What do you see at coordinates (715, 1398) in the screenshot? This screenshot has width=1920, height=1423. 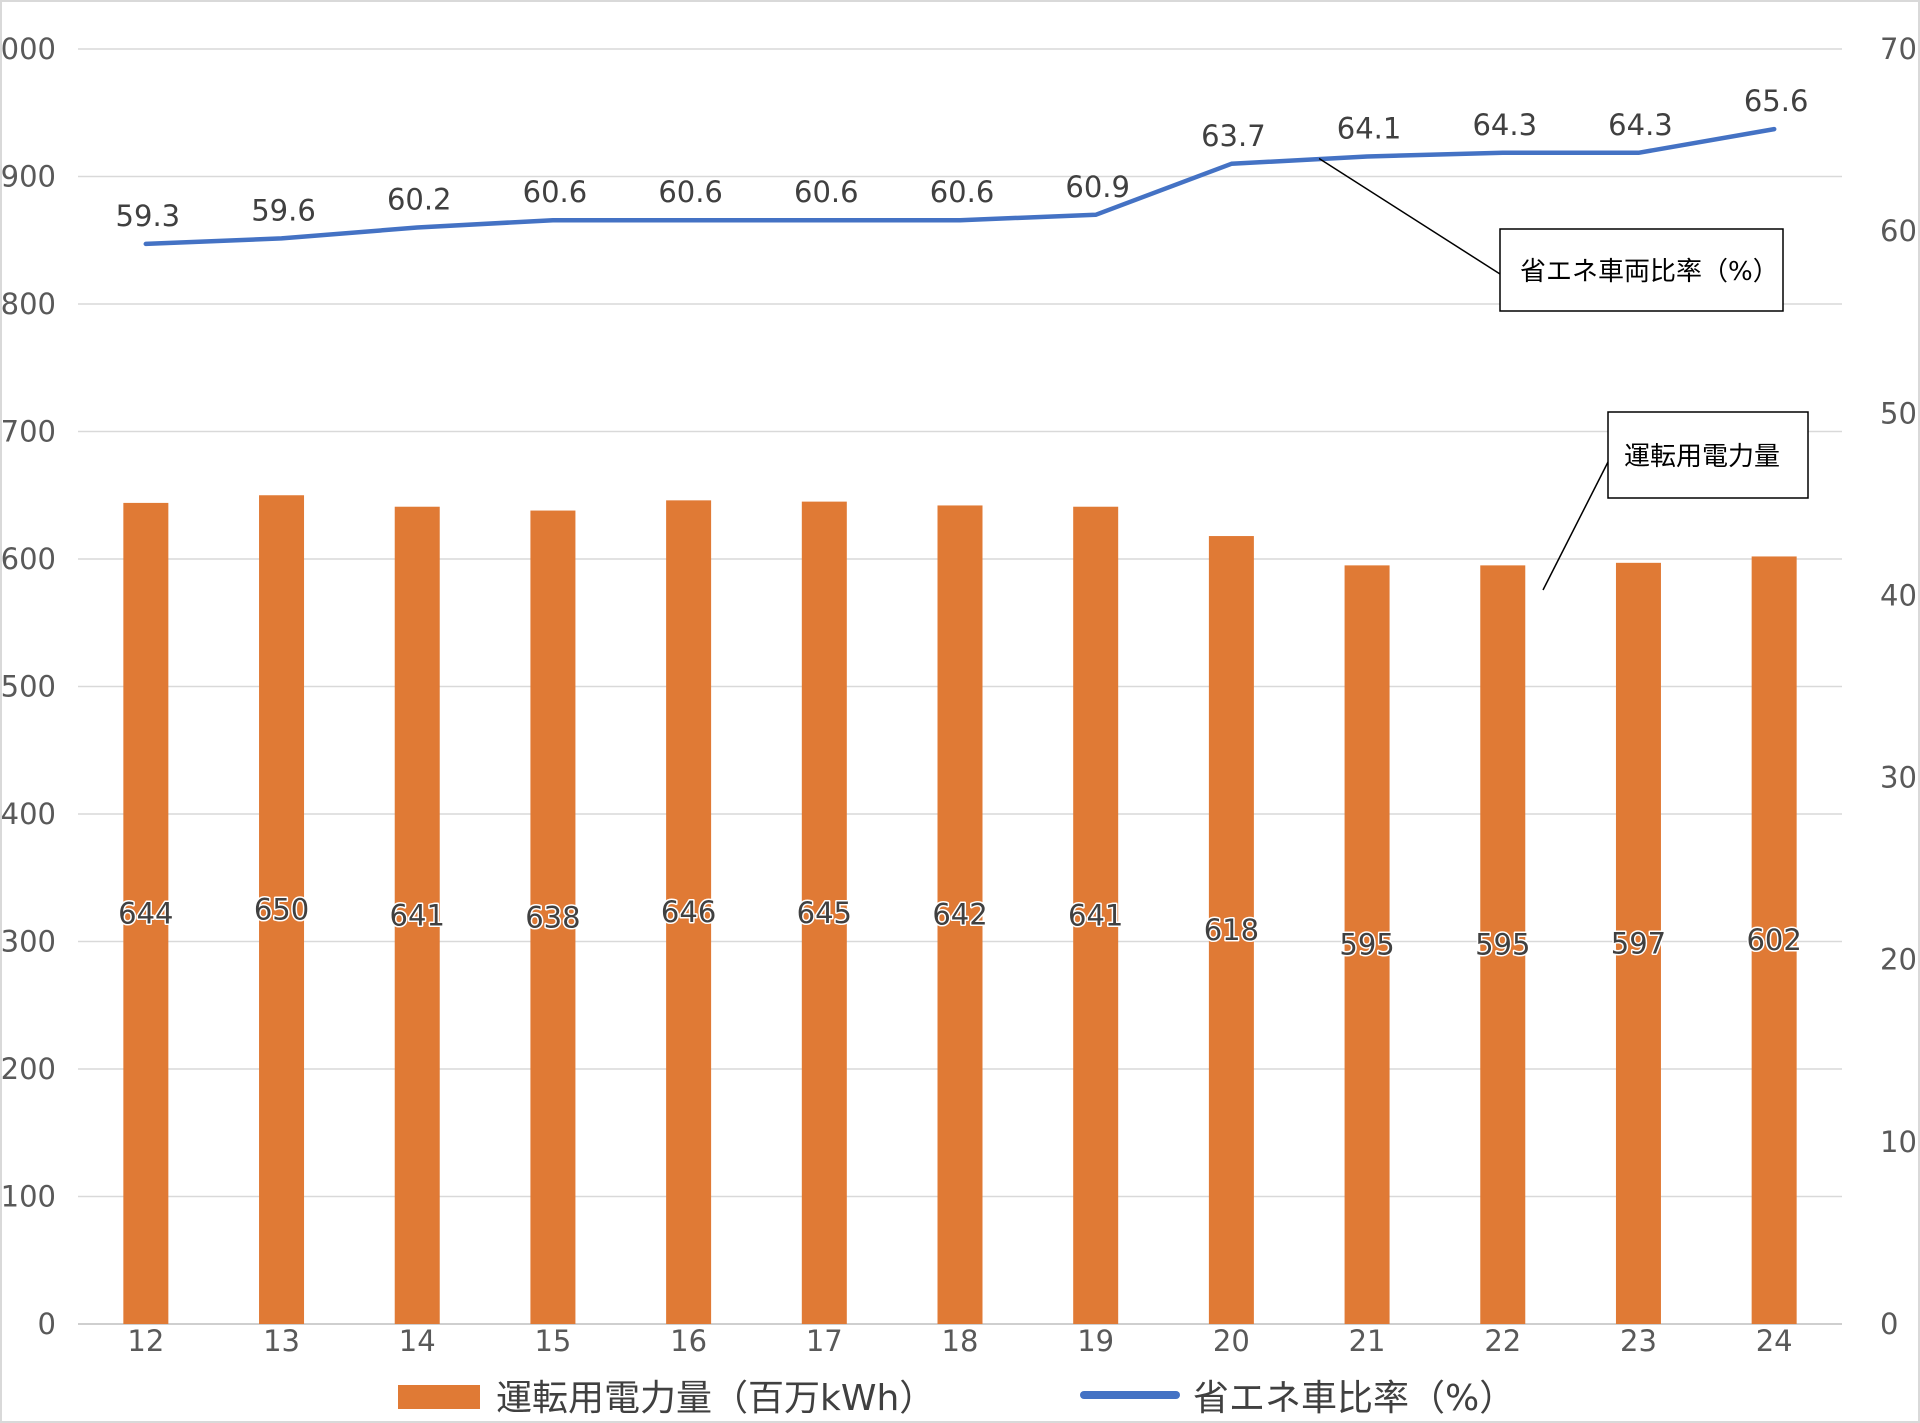 I see `legend-bar-label: 運転用電力量（百万kWh）` at bounding box center [715, 1398].